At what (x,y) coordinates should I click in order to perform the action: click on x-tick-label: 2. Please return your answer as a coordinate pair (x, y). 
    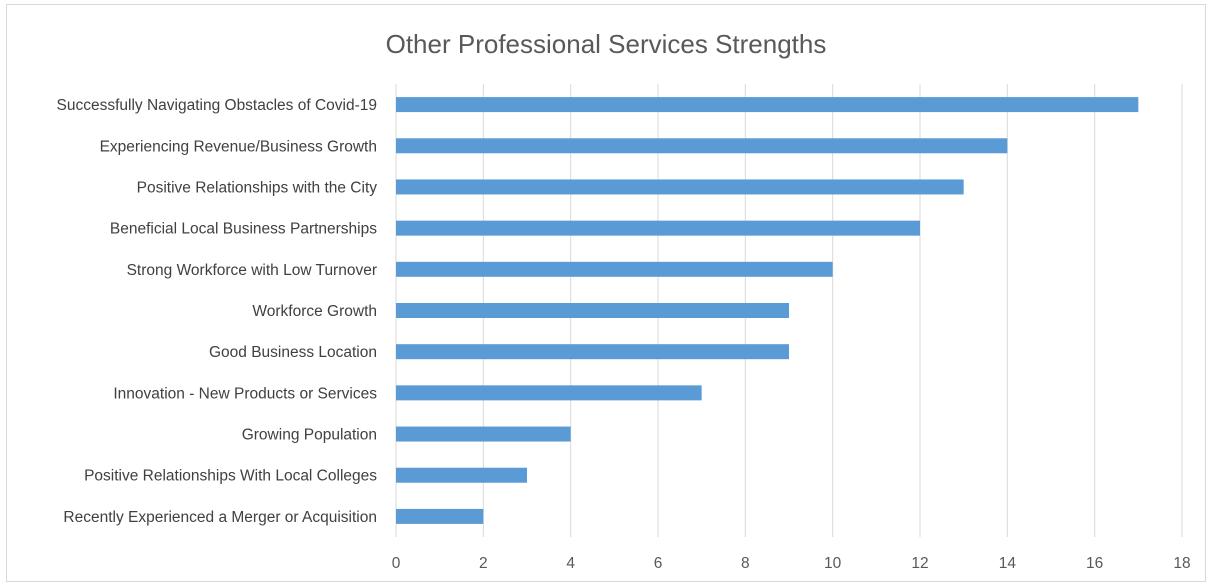
    Looking at the image, I should click on (483, 563).